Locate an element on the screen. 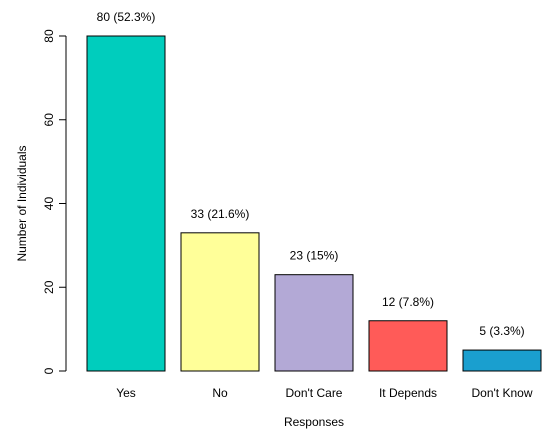  x-axis-title: Responses is located at coordinates (314, 422).